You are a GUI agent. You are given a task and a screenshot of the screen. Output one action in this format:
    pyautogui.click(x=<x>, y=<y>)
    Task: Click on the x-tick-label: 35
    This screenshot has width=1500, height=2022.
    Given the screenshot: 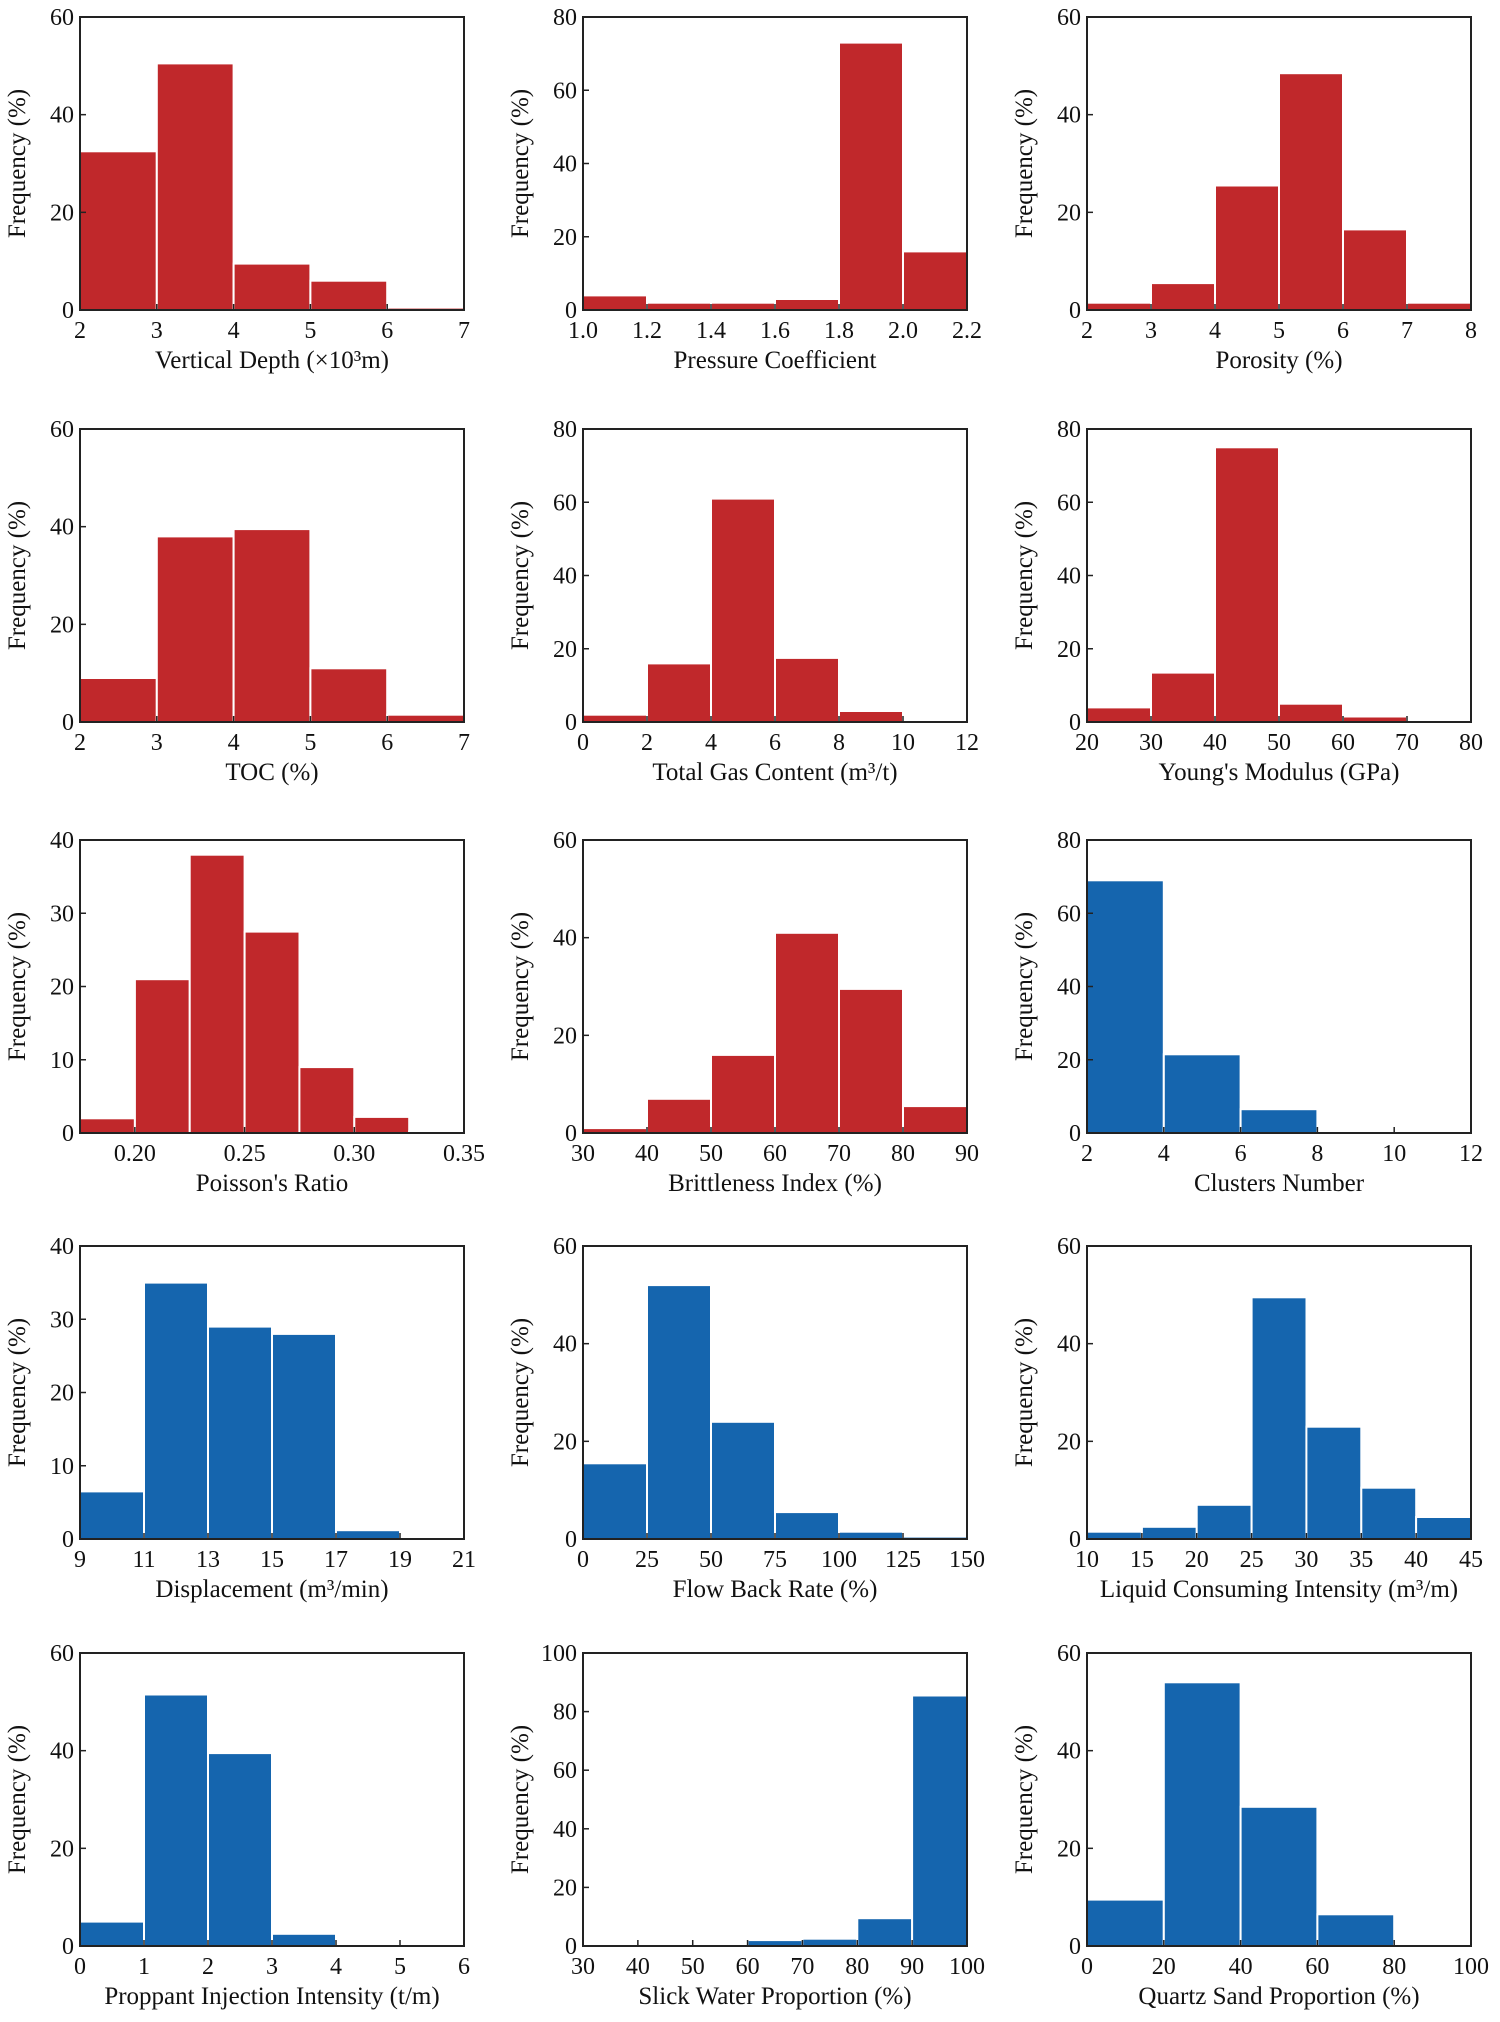 What is the action you would take?
    pyautogui.click(x=1361, y=1560)
    